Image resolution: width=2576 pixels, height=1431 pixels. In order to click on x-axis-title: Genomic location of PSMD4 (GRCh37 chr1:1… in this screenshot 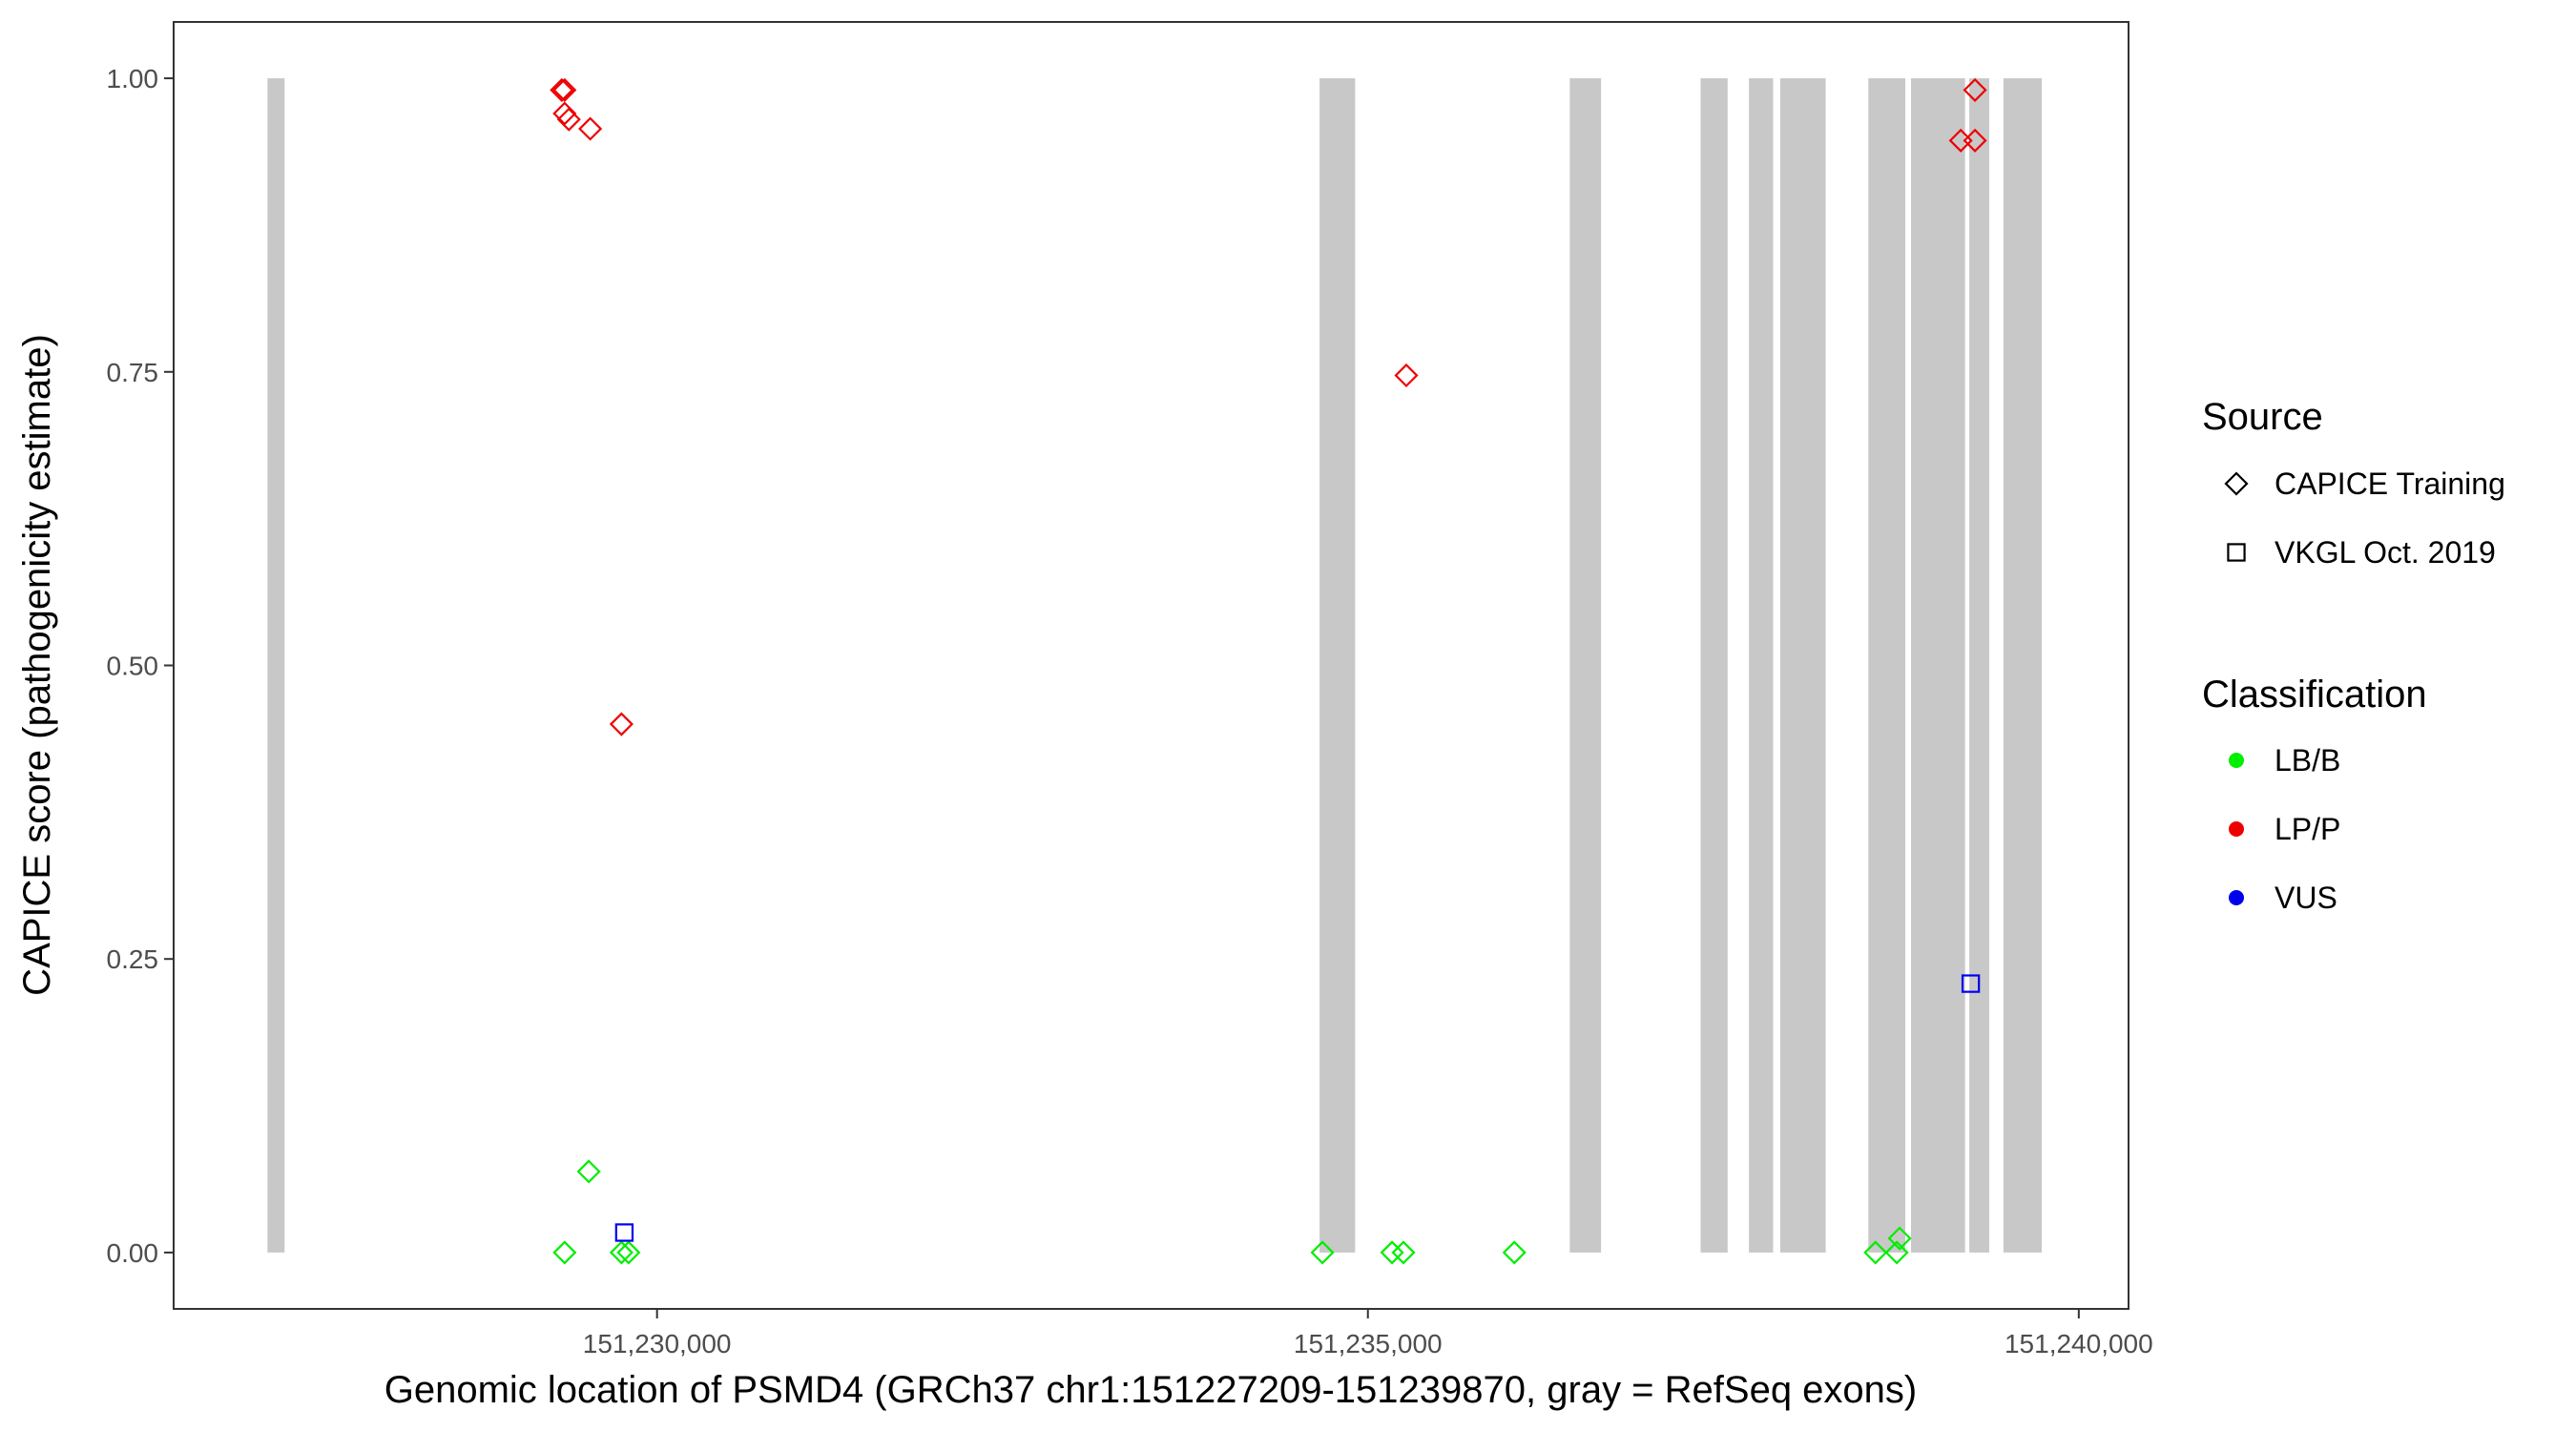, I will do `click(1151, 1390)`.